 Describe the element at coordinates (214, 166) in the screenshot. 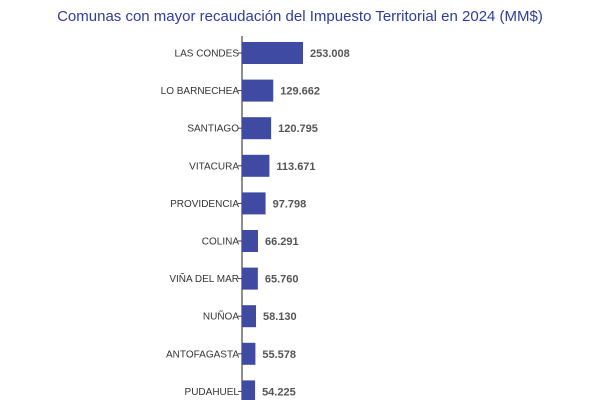

I see `category-label: VITACURA` at that location.